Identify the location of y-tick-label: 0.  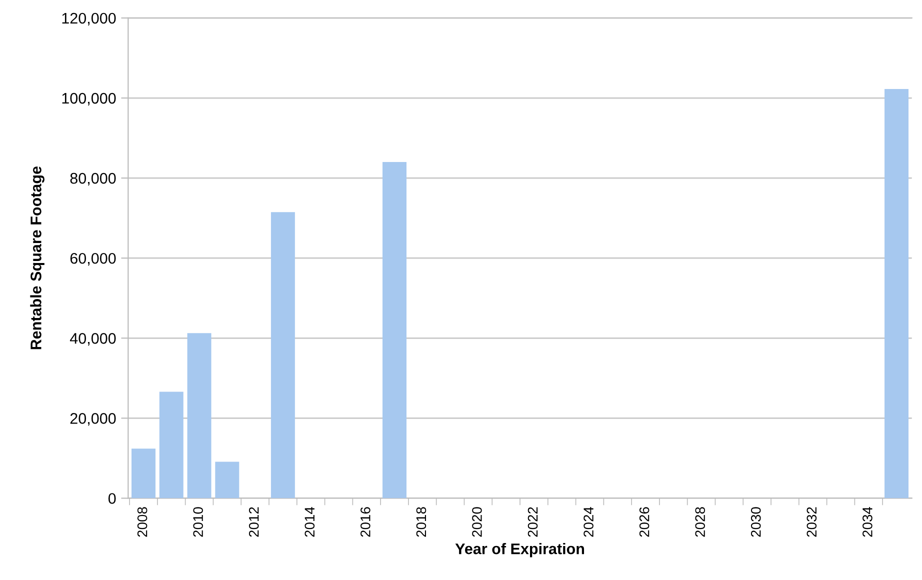
(112, 498).